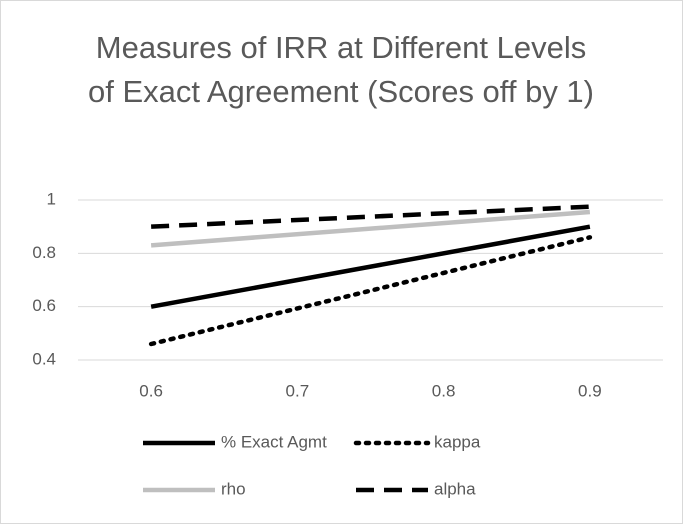 This screenshot has width=683, height=524. Describe the element at coordinates (444, 390) in the screenshot. I see `x-tick-label: 0.8` at that location.